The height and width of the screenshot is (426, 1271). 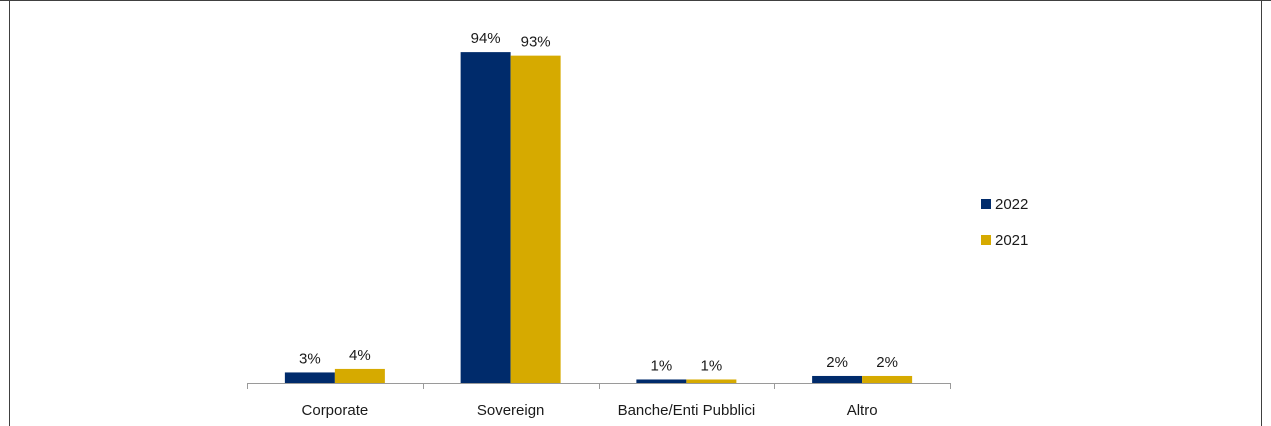 What do you see at coordinates (1004, 222) in the screenshot?
I see `legend: 2022 2021` at bounding box center [1004, 222].